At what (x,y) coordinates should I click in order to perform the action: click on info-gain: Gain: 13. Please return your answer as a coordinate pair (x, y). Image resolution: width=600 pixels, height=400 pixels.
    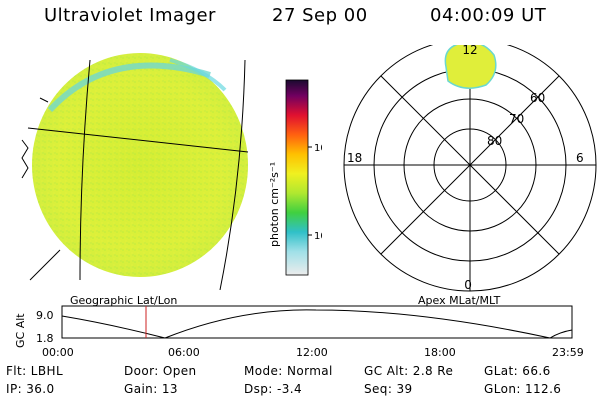
    Looking at the image, I should click on (151, 389).